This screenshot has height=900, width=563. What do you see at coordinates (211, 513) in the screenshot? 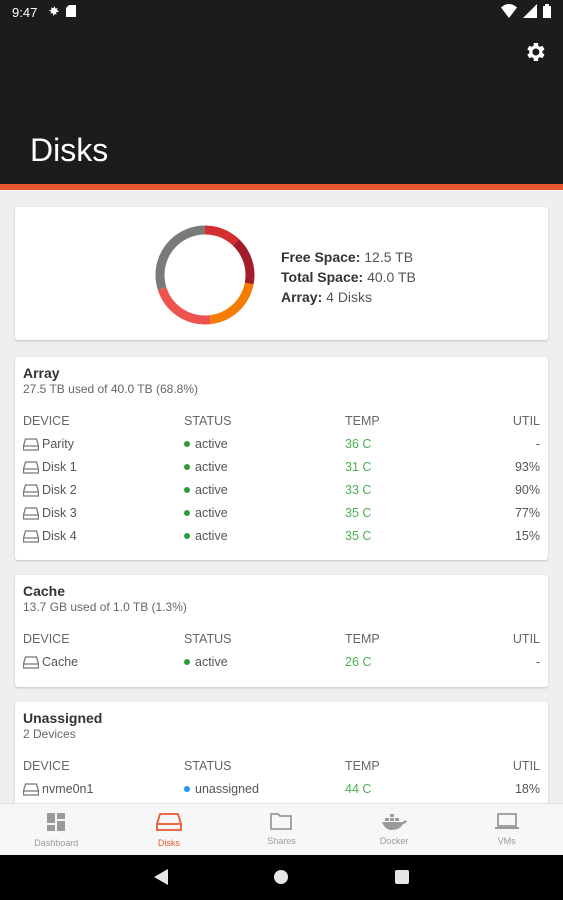
I see `status-text: active` at bounding box center [211, 513].